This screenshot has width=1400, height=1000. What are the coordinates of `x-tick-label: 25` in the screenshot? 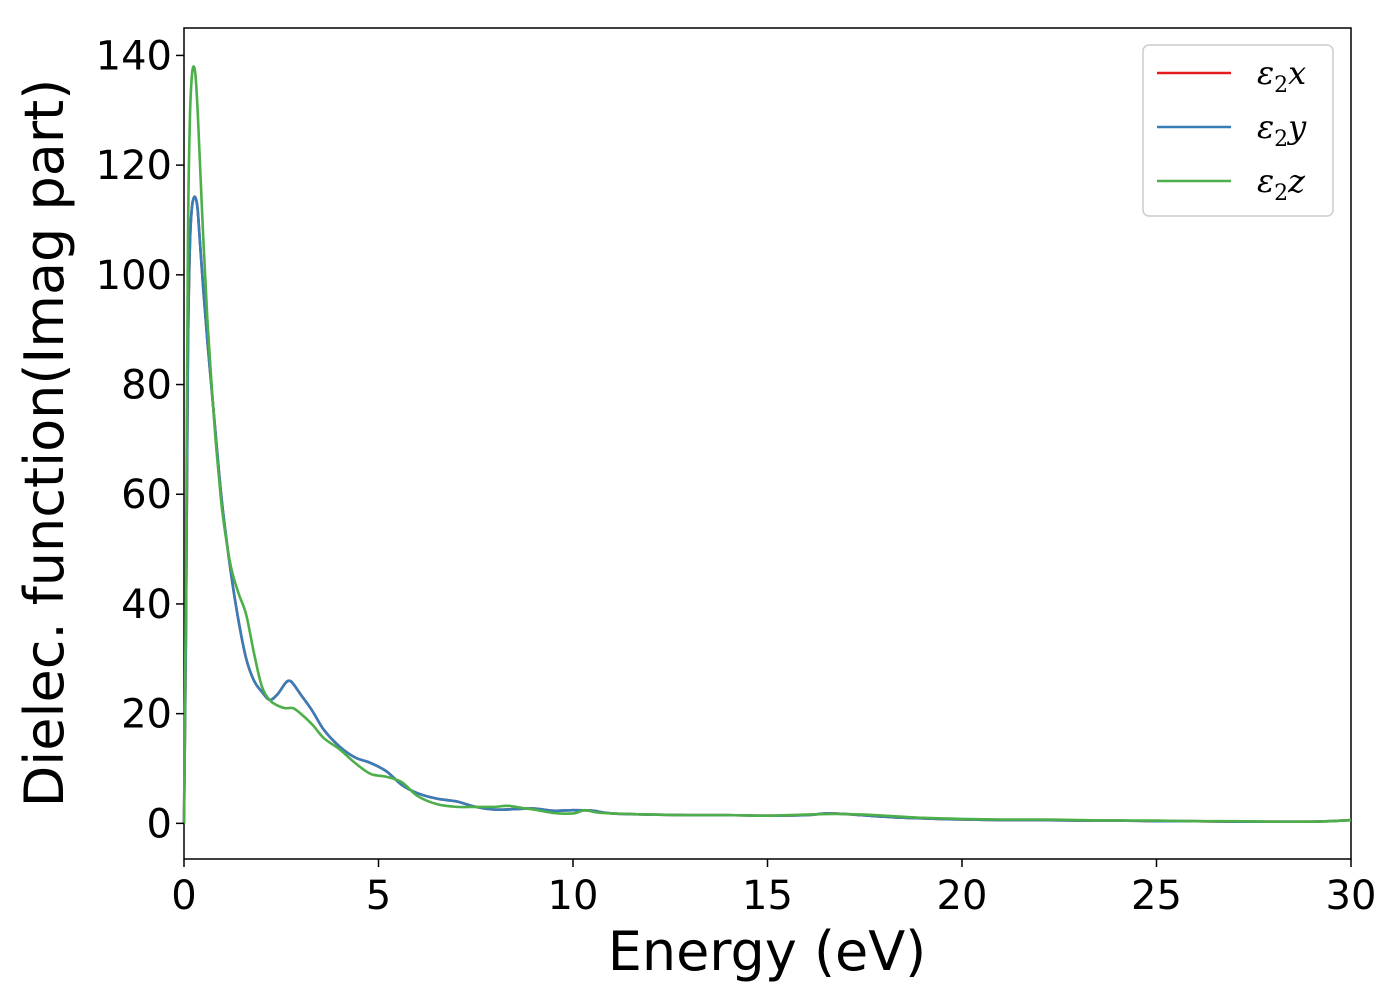 It's located at (1156, 896).